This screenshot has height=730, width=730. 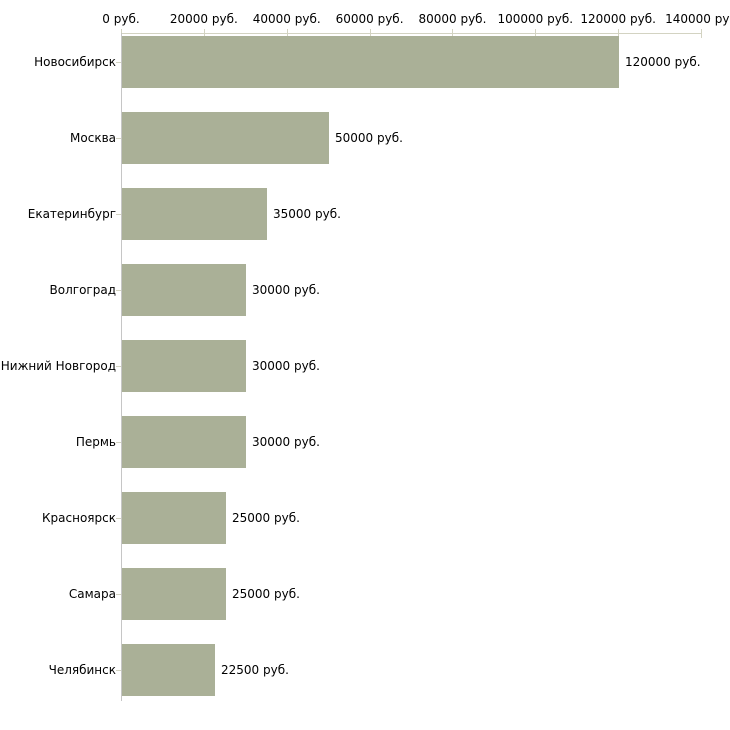 What do you see at coordinates (92, 594) in the screenshot?
I see `category-label: Самара` at bounding box center [92, 594].